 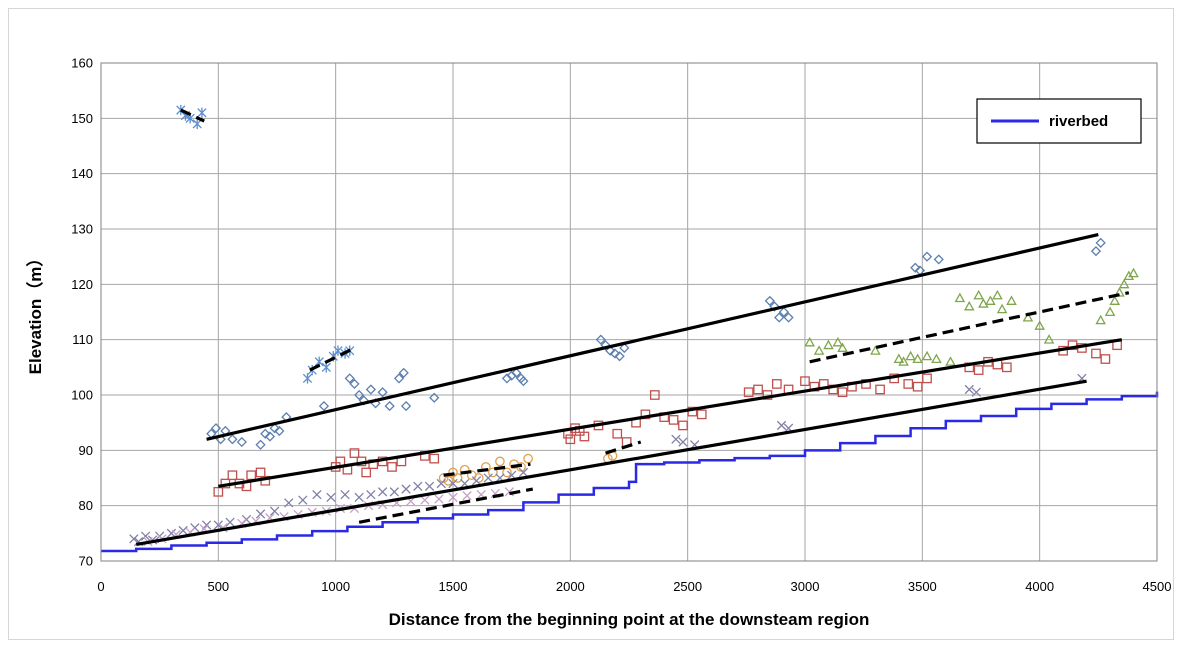 What do you see at coordinates (634, 586) in the screenshot?
I see `x-tick-labels: 0 500 1000 1500 2000 2500 3000 3500 4000 4500` at bounding box center [634, 586].